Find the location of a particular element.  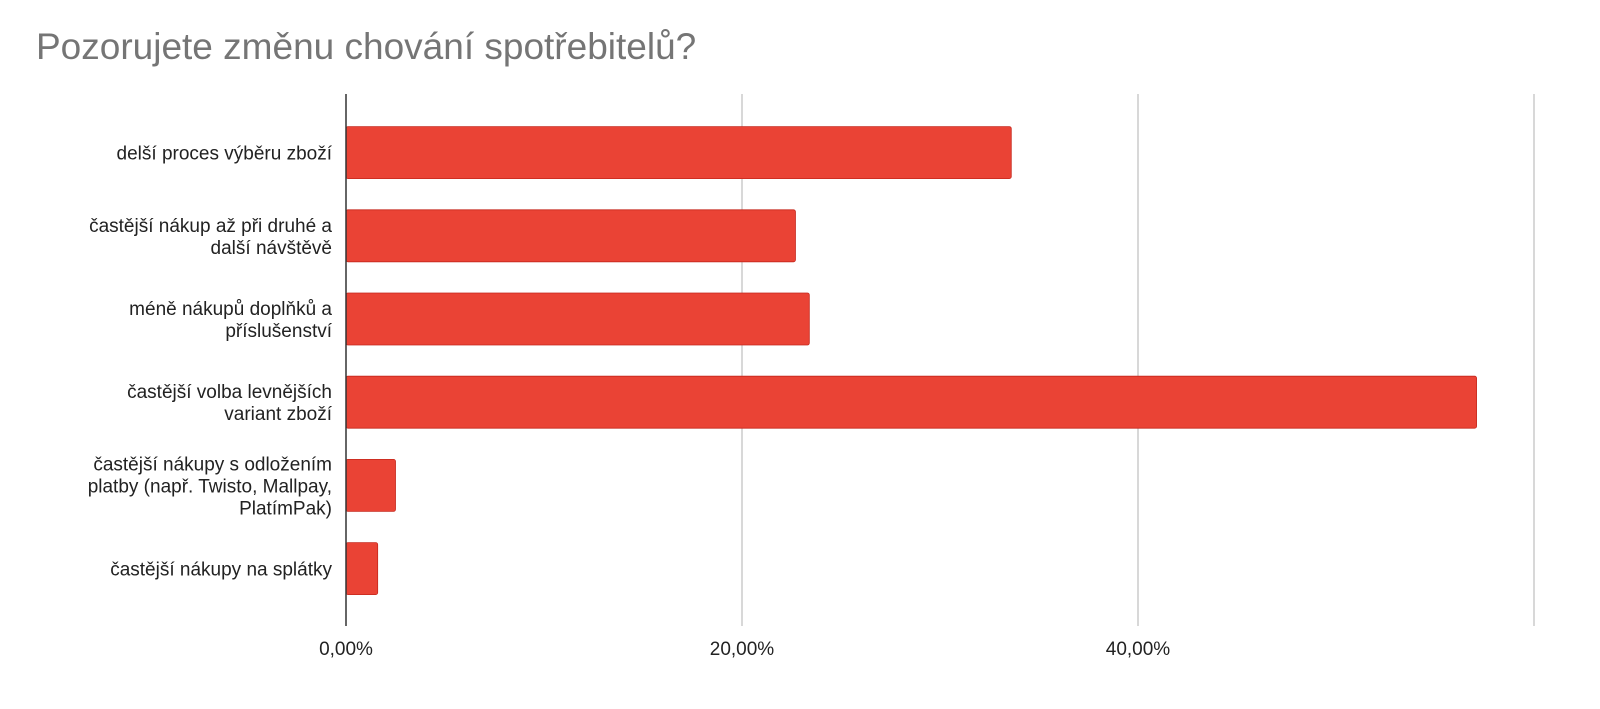

x-tick-label: 0,00% is located at coordinates (346, 649).